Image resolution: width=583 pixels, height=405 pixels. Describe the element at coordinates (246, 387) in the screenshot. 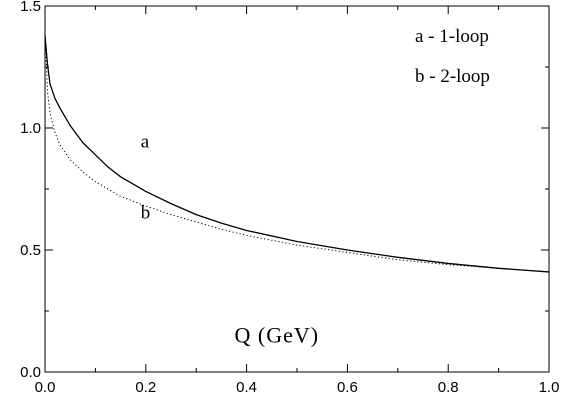

I see `x-tick-label: 0.4` at that location.